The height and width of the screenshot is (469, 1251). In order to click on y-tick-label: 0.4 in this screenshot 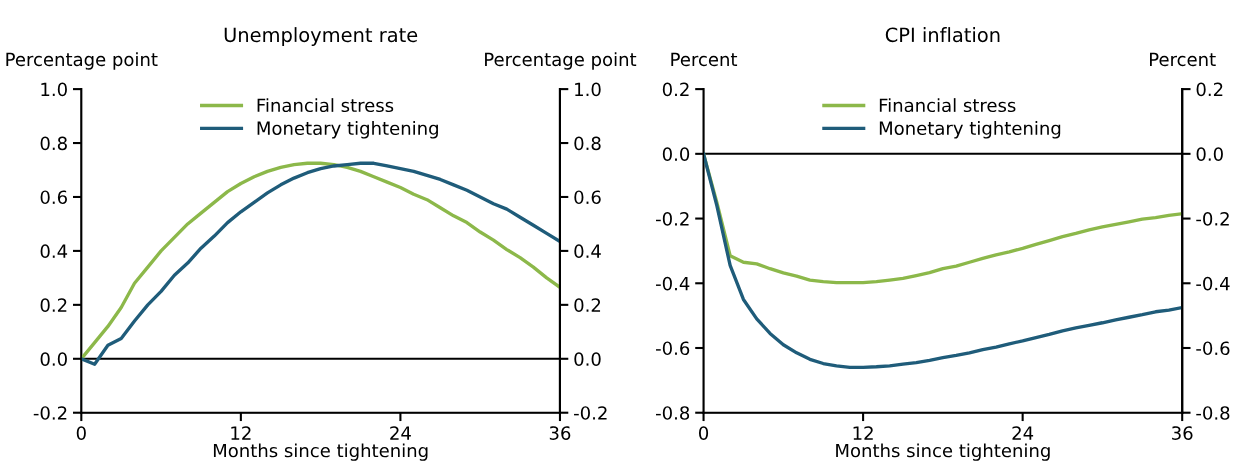, I will do `click(54, 251)`.